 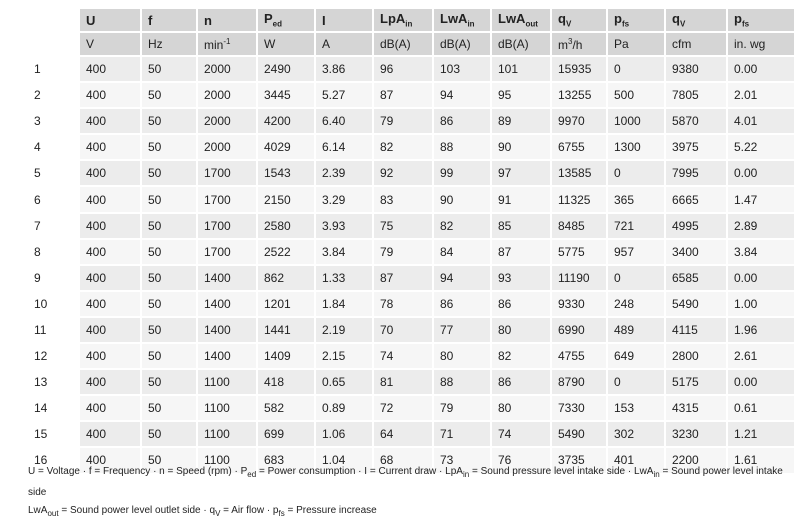 I want to click on cell: 82, so click(x=521, y=356).